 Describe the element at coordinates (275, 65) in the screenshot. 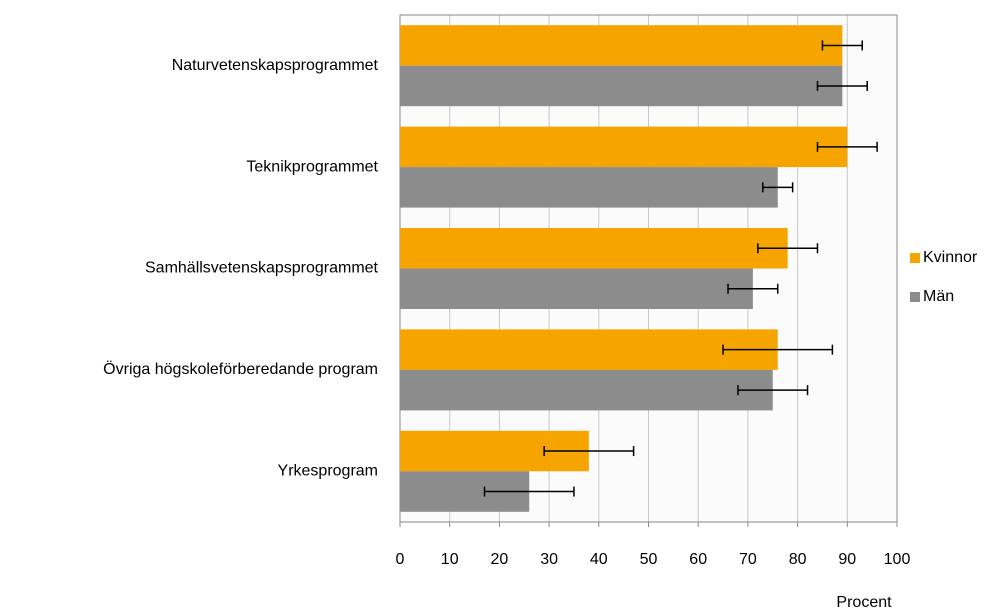

I see `y-tick-label: Naturvetenskapsprogrammet` at that location.